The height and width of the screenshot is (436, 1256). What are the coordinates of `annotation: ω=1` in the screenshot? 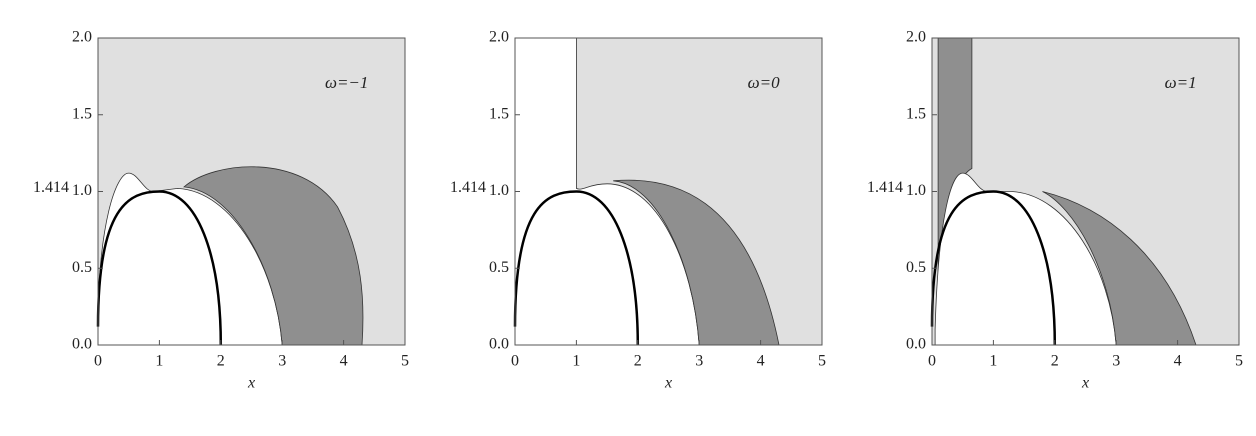 It's located at (1181, 82).